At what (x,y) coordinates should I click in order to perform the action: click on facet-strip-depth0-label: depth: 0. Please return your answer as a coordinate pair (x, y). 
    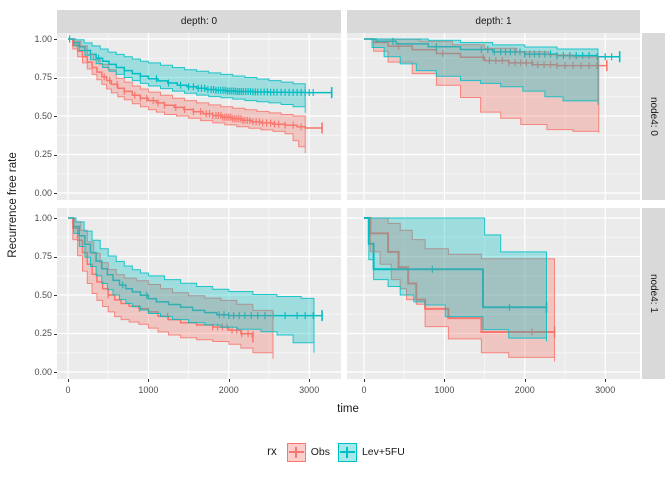
    Looking at the image, I should click on (199, 21).